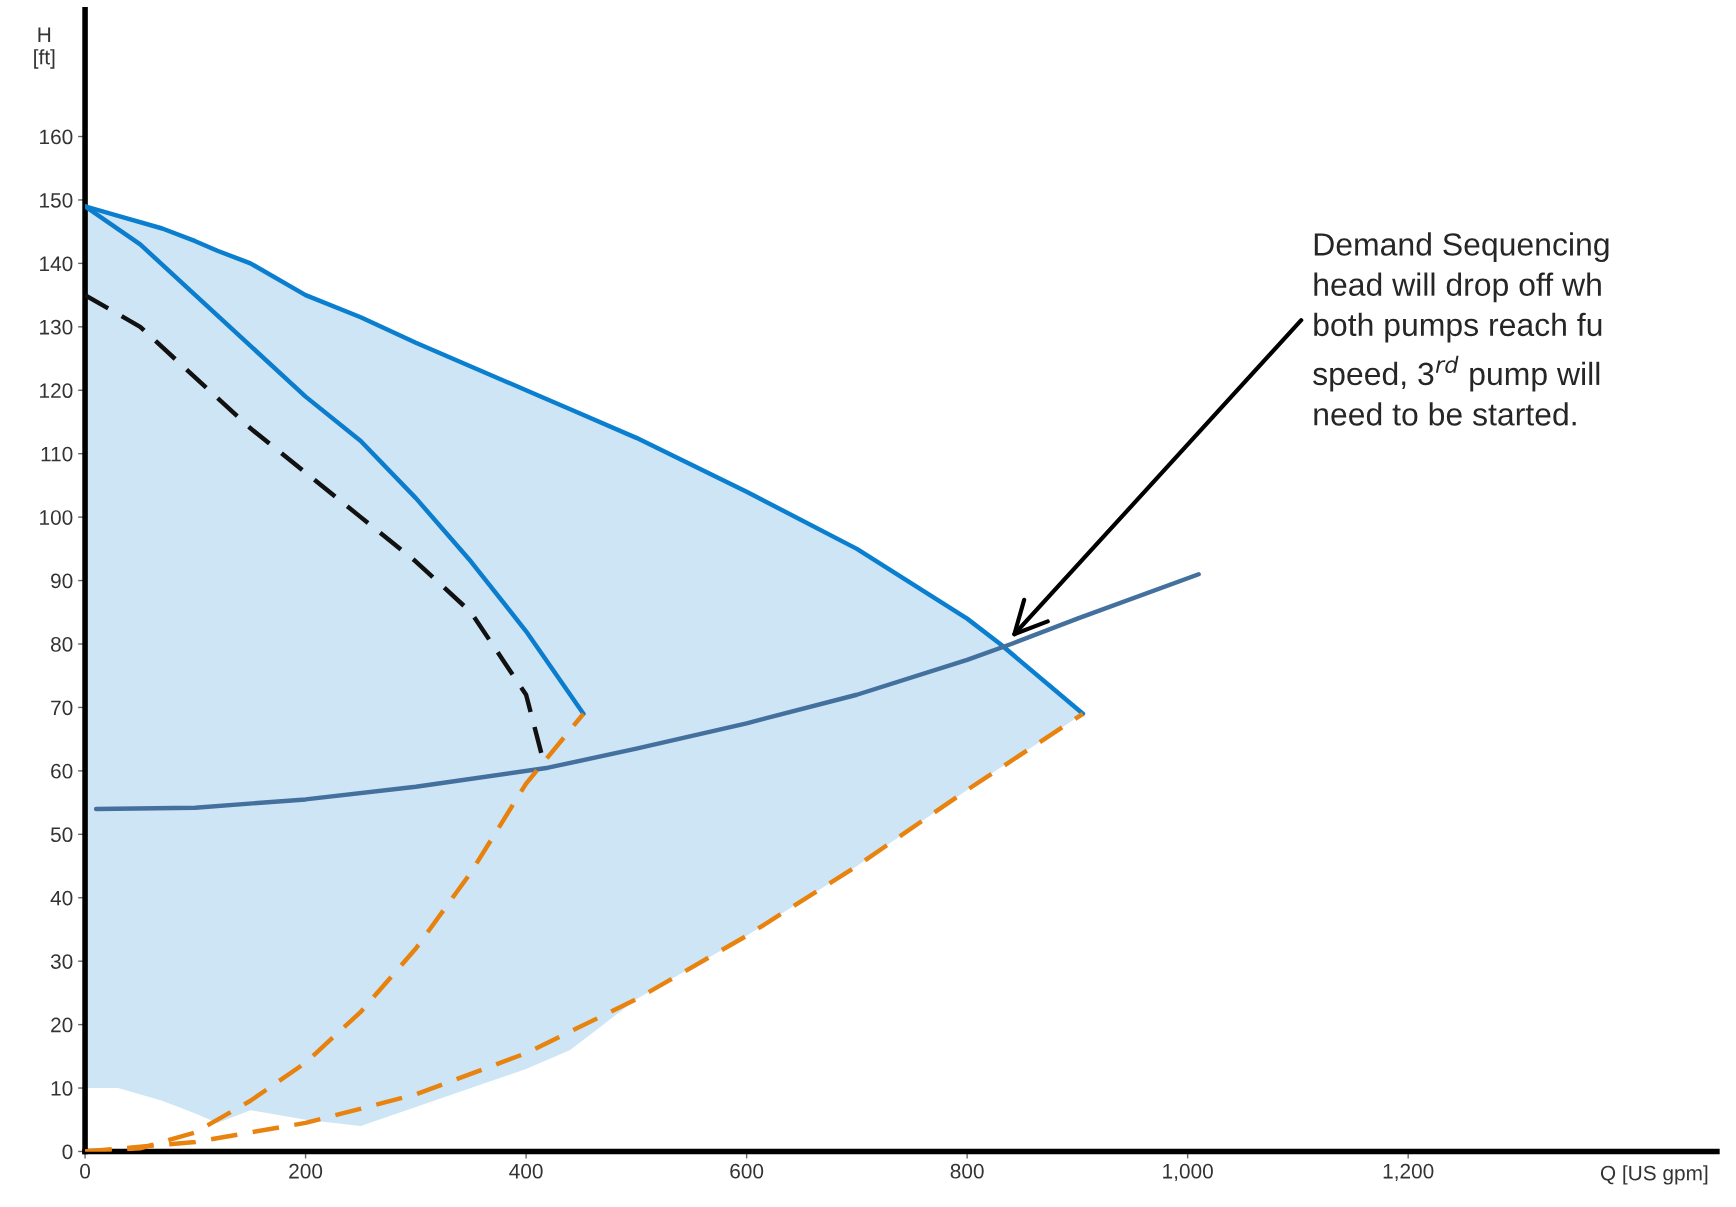 The width and height of the screenshot is (1736, 1207). I want to click on x-tick-label: 600, so click(747, 1171).